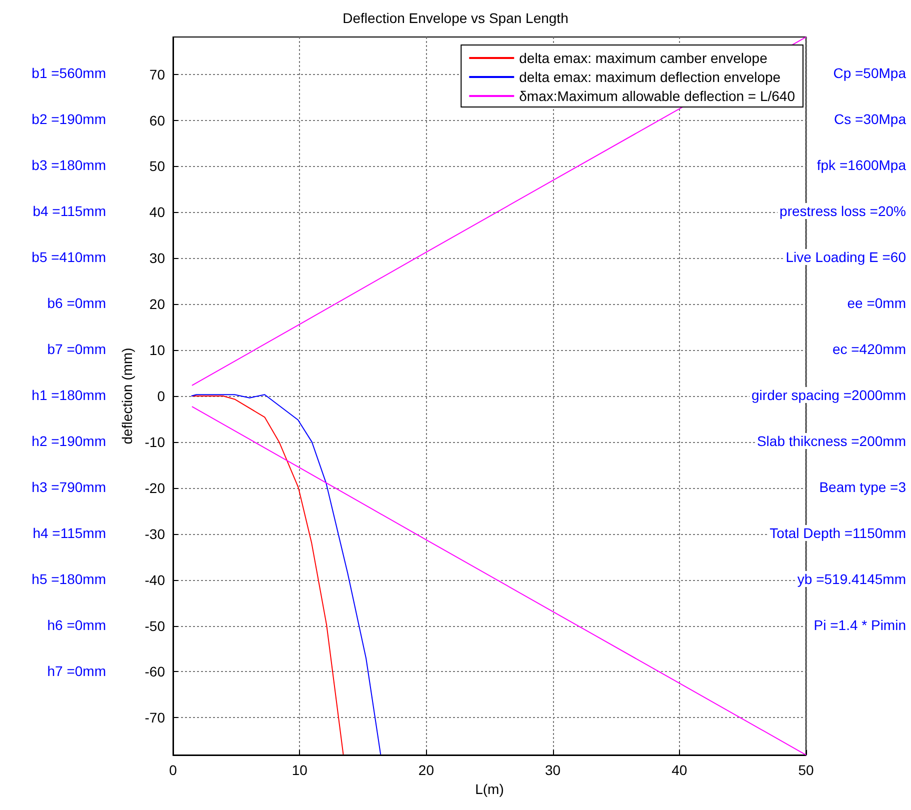 Image resolution: width=911 pixels, height=810 pixels. I want to click on y-axis-title: deflection (mm), so click(126, 396).